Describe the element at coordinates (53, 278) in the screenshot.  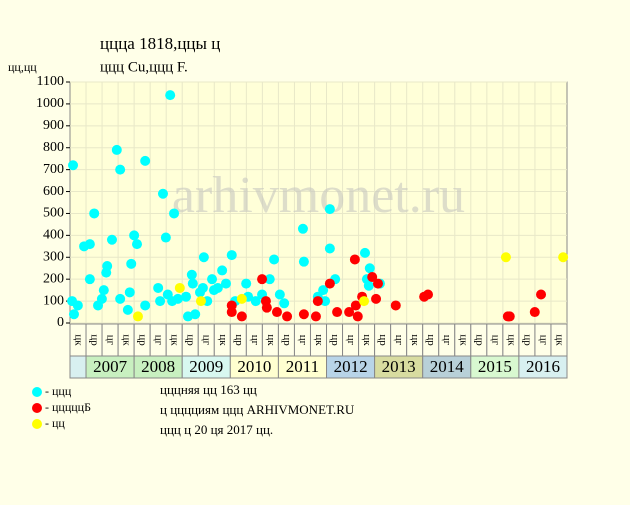
I see `y-tick-label: 200` at that location.